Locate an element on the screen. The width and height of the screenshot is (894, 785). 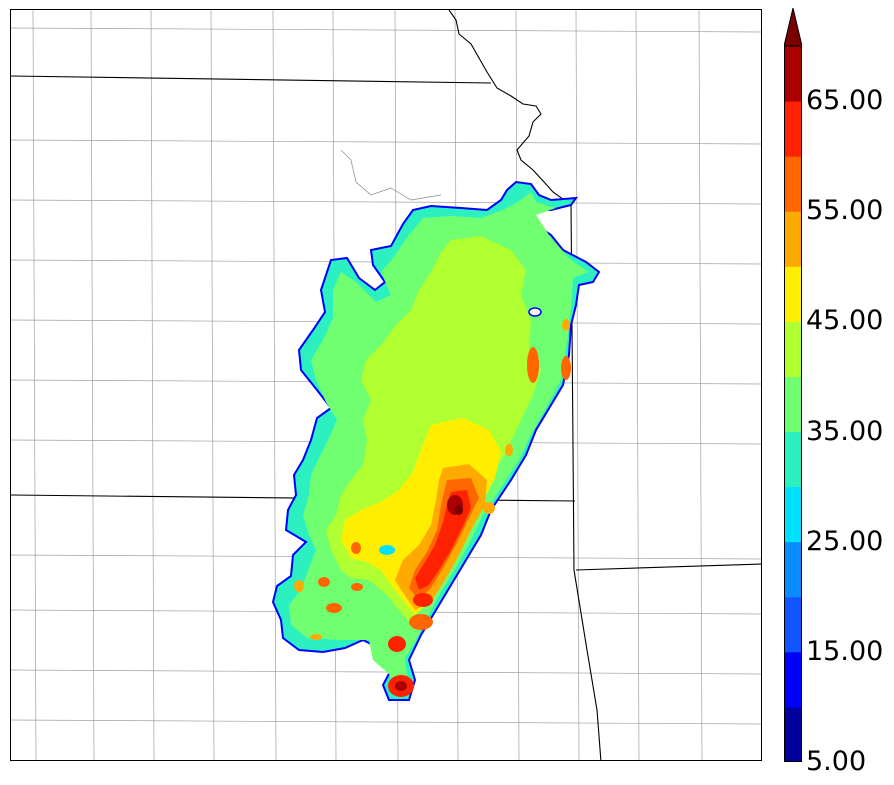
colorbar-frame is located at coordinates (793, 403).